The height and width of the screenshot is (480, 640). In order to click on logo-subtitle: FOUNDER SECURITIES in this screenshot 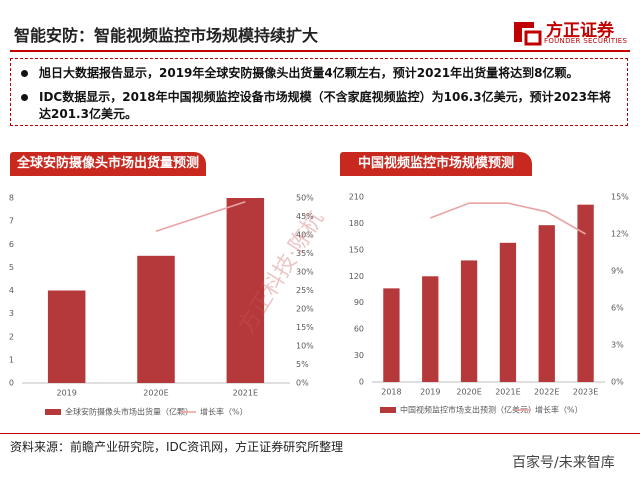, I will do `click(586, 41)`.